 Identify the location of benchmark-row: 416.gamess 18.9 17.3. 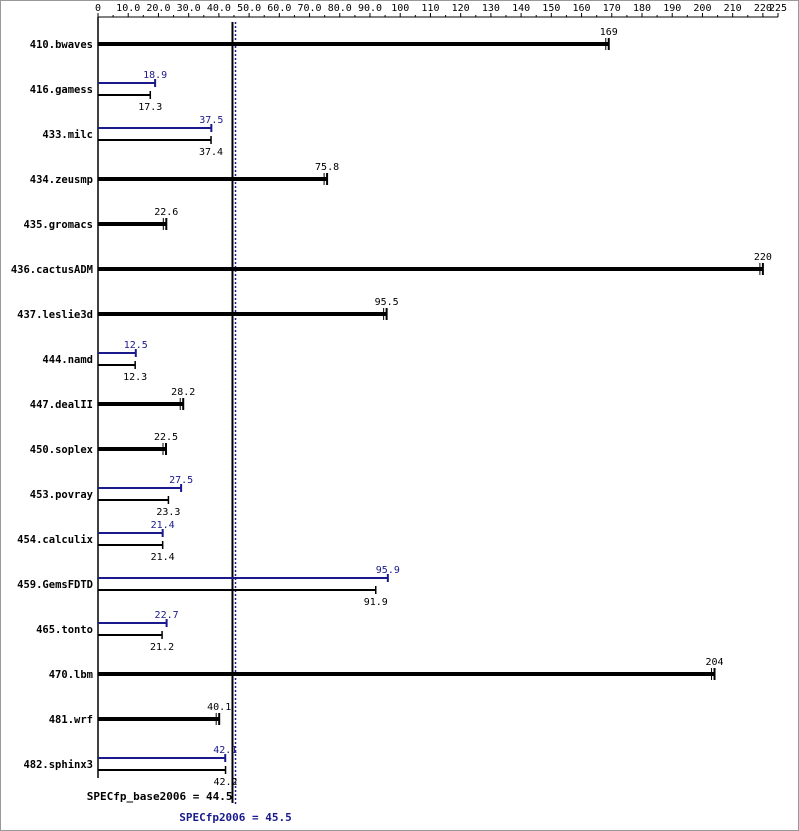
(98, 91).